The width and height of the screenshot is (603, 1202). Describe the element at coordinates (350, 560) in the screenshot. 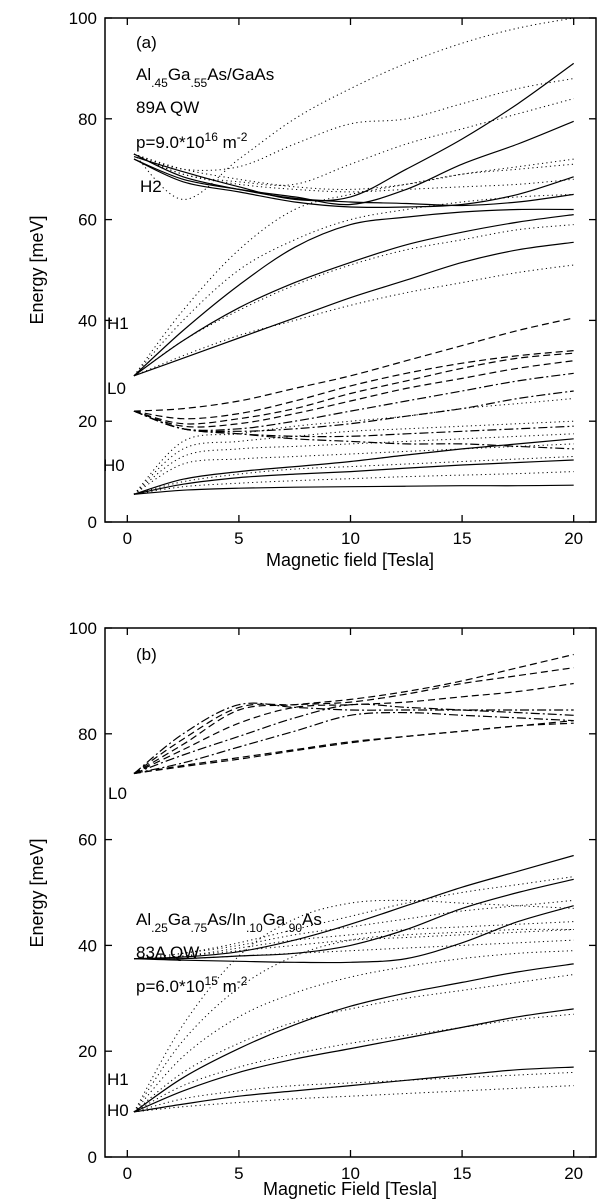

I see `x-axis-label-a: Magnetic field [Tesla]` at that location.